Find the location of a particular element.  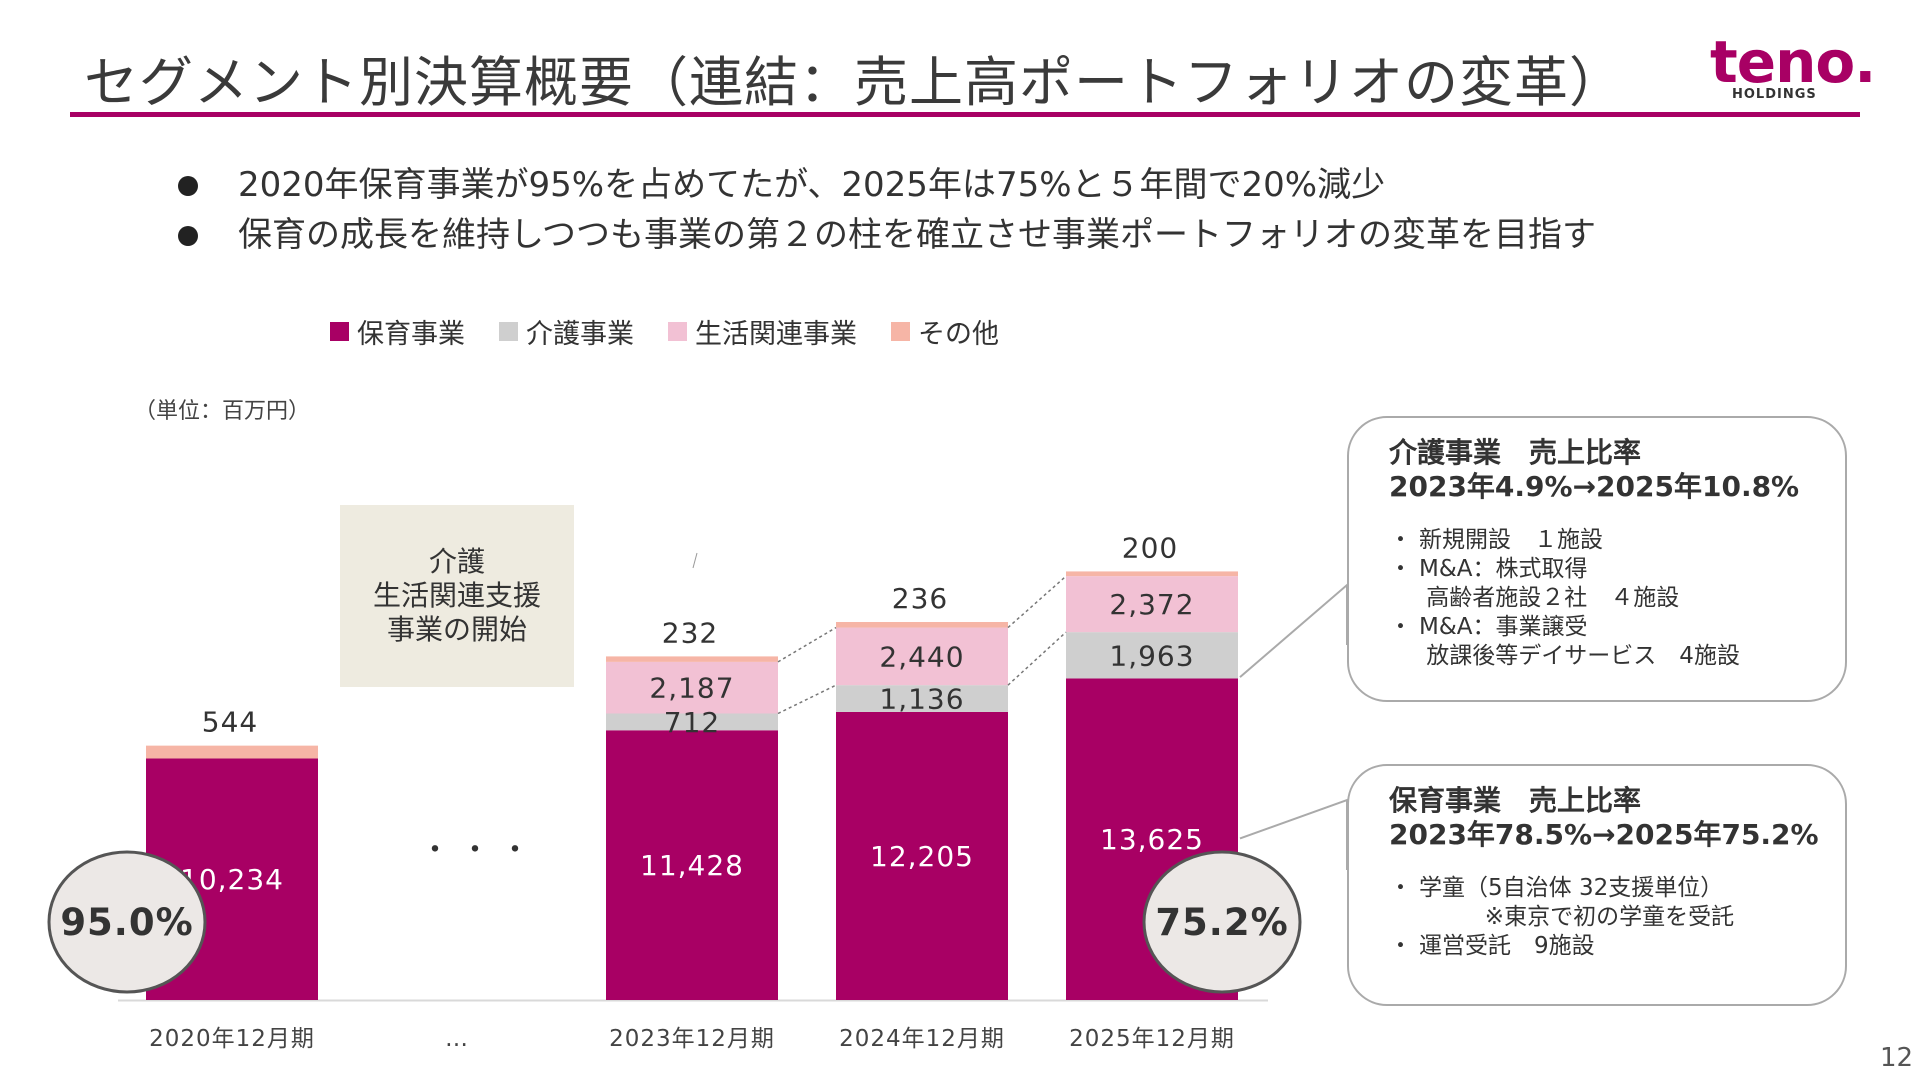

data-label: 11,428 is located at coordinates (692, 865).